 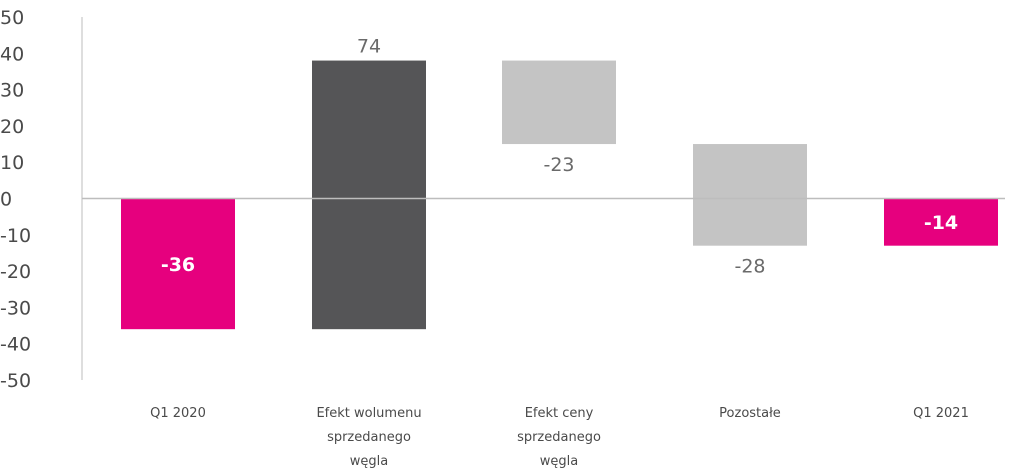 I want to click on y-tick-label: -10, so click(x=15, y=236).